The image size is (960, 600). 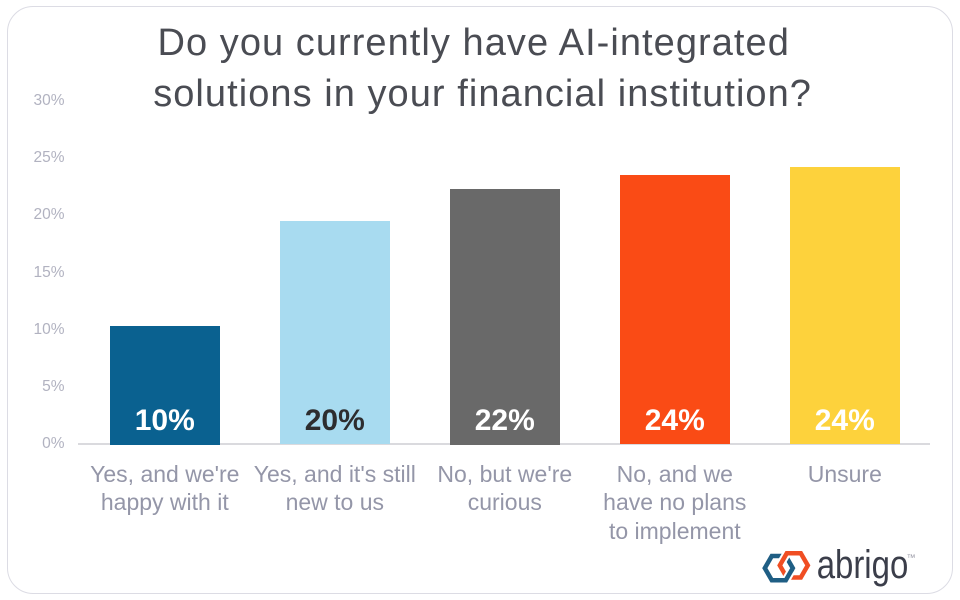 What do you see at coordinates (911, 558) in the screenshot?
I see `svg-text: ™` at bounding box center [911, 558].